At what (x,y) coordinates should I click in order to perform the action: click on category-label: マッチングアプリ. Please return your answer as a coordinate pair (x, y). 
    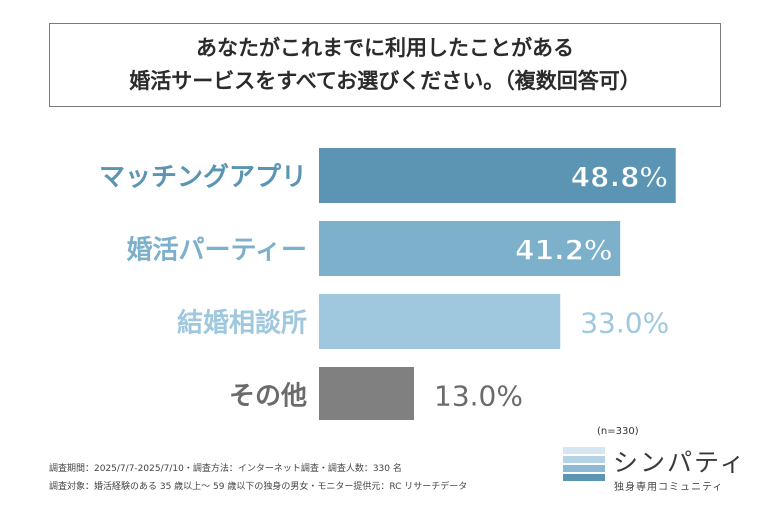
    Looking at the image, I should click on (203, 178).